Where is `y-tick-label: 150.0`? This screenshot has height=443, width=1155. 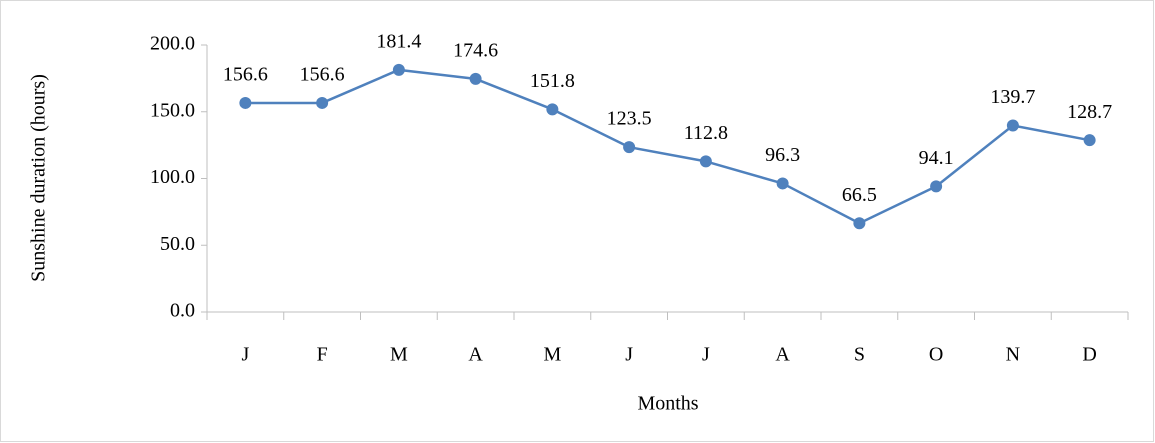 y-tick-label: 150.0 is located at coordinates (172, 110).